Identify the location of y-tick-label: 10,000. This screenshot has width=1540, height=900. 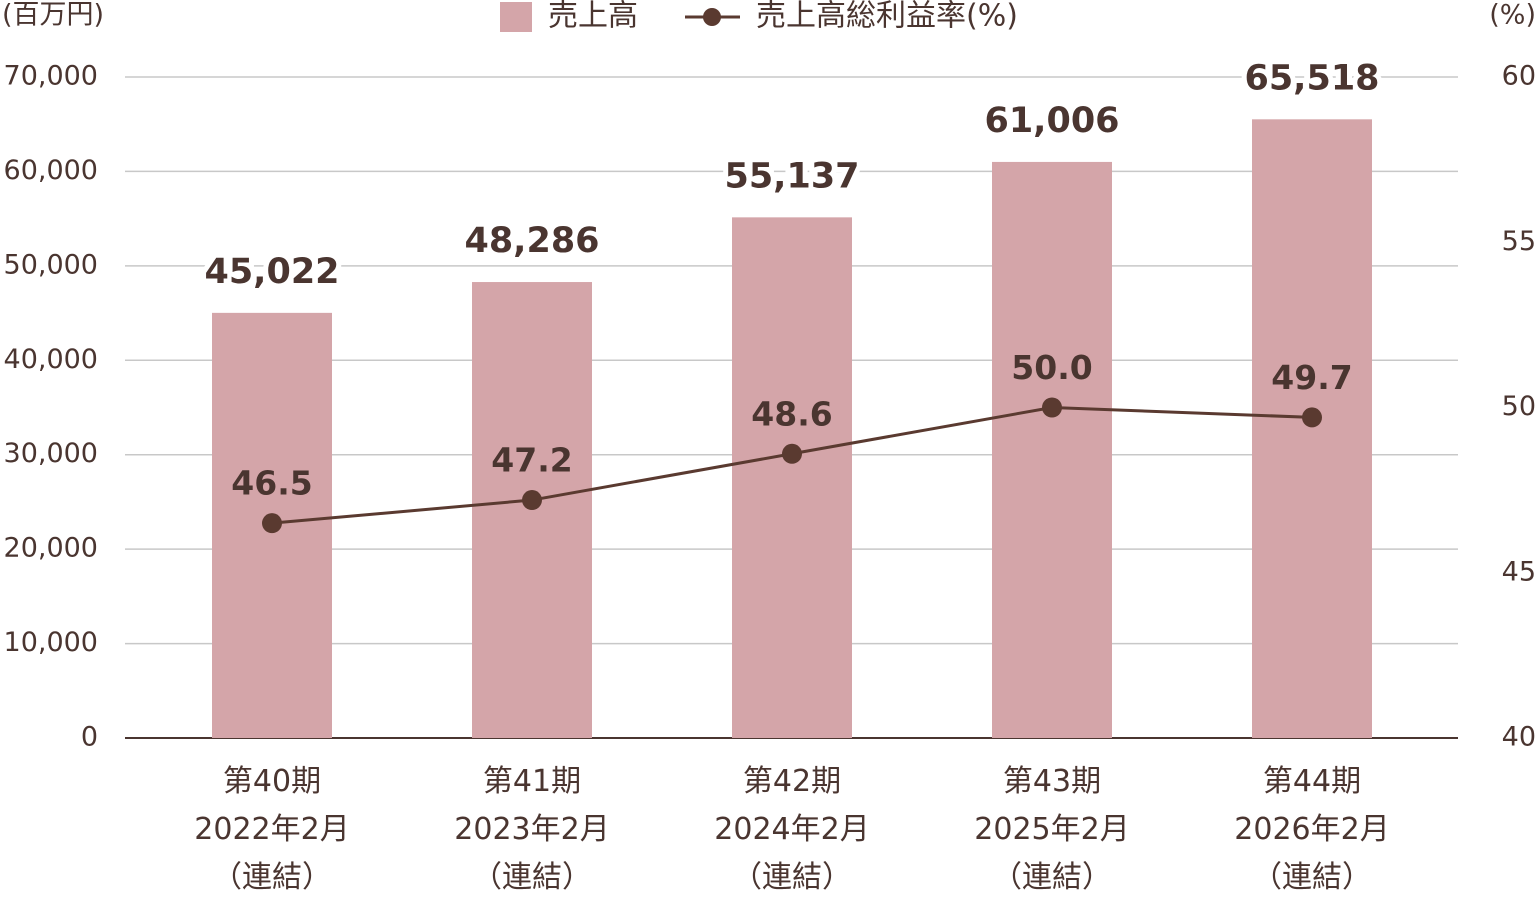
(51, 642).